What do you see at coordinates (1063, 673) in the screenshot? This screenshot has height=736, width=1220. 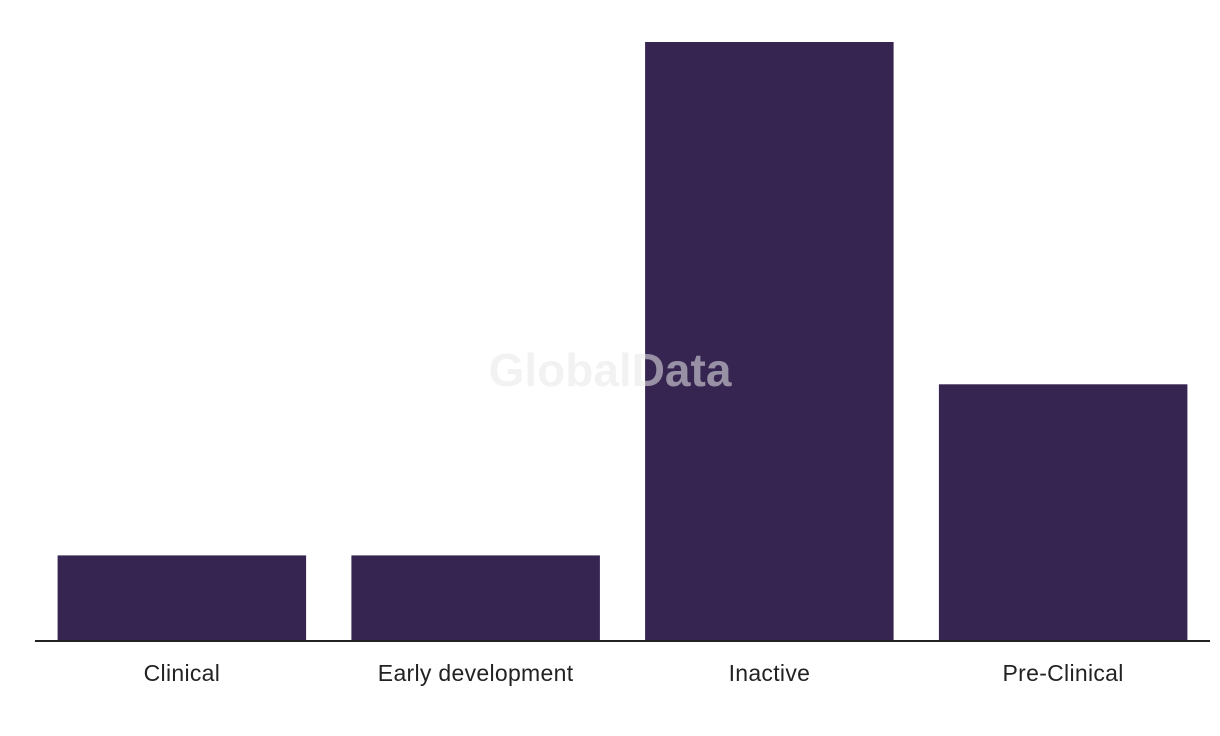 I see `x-tick-label-pre-clinical: Pre-Clinical` at bounding box center [1063, 673].